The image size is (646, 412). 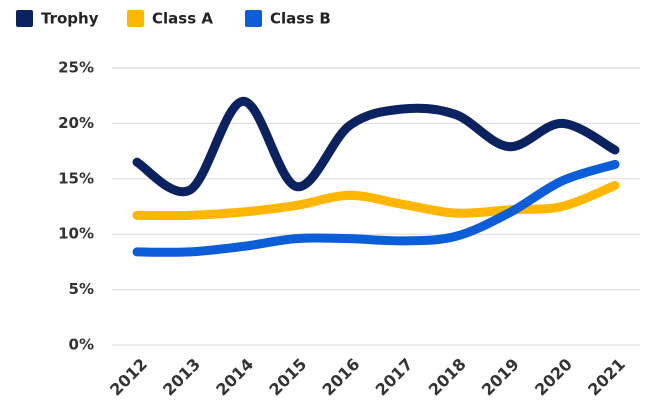 What do you see at coordinates (81, 345) in the screenshot?
I see `y-tick-label: 0%` at bounding box center [81, 345].